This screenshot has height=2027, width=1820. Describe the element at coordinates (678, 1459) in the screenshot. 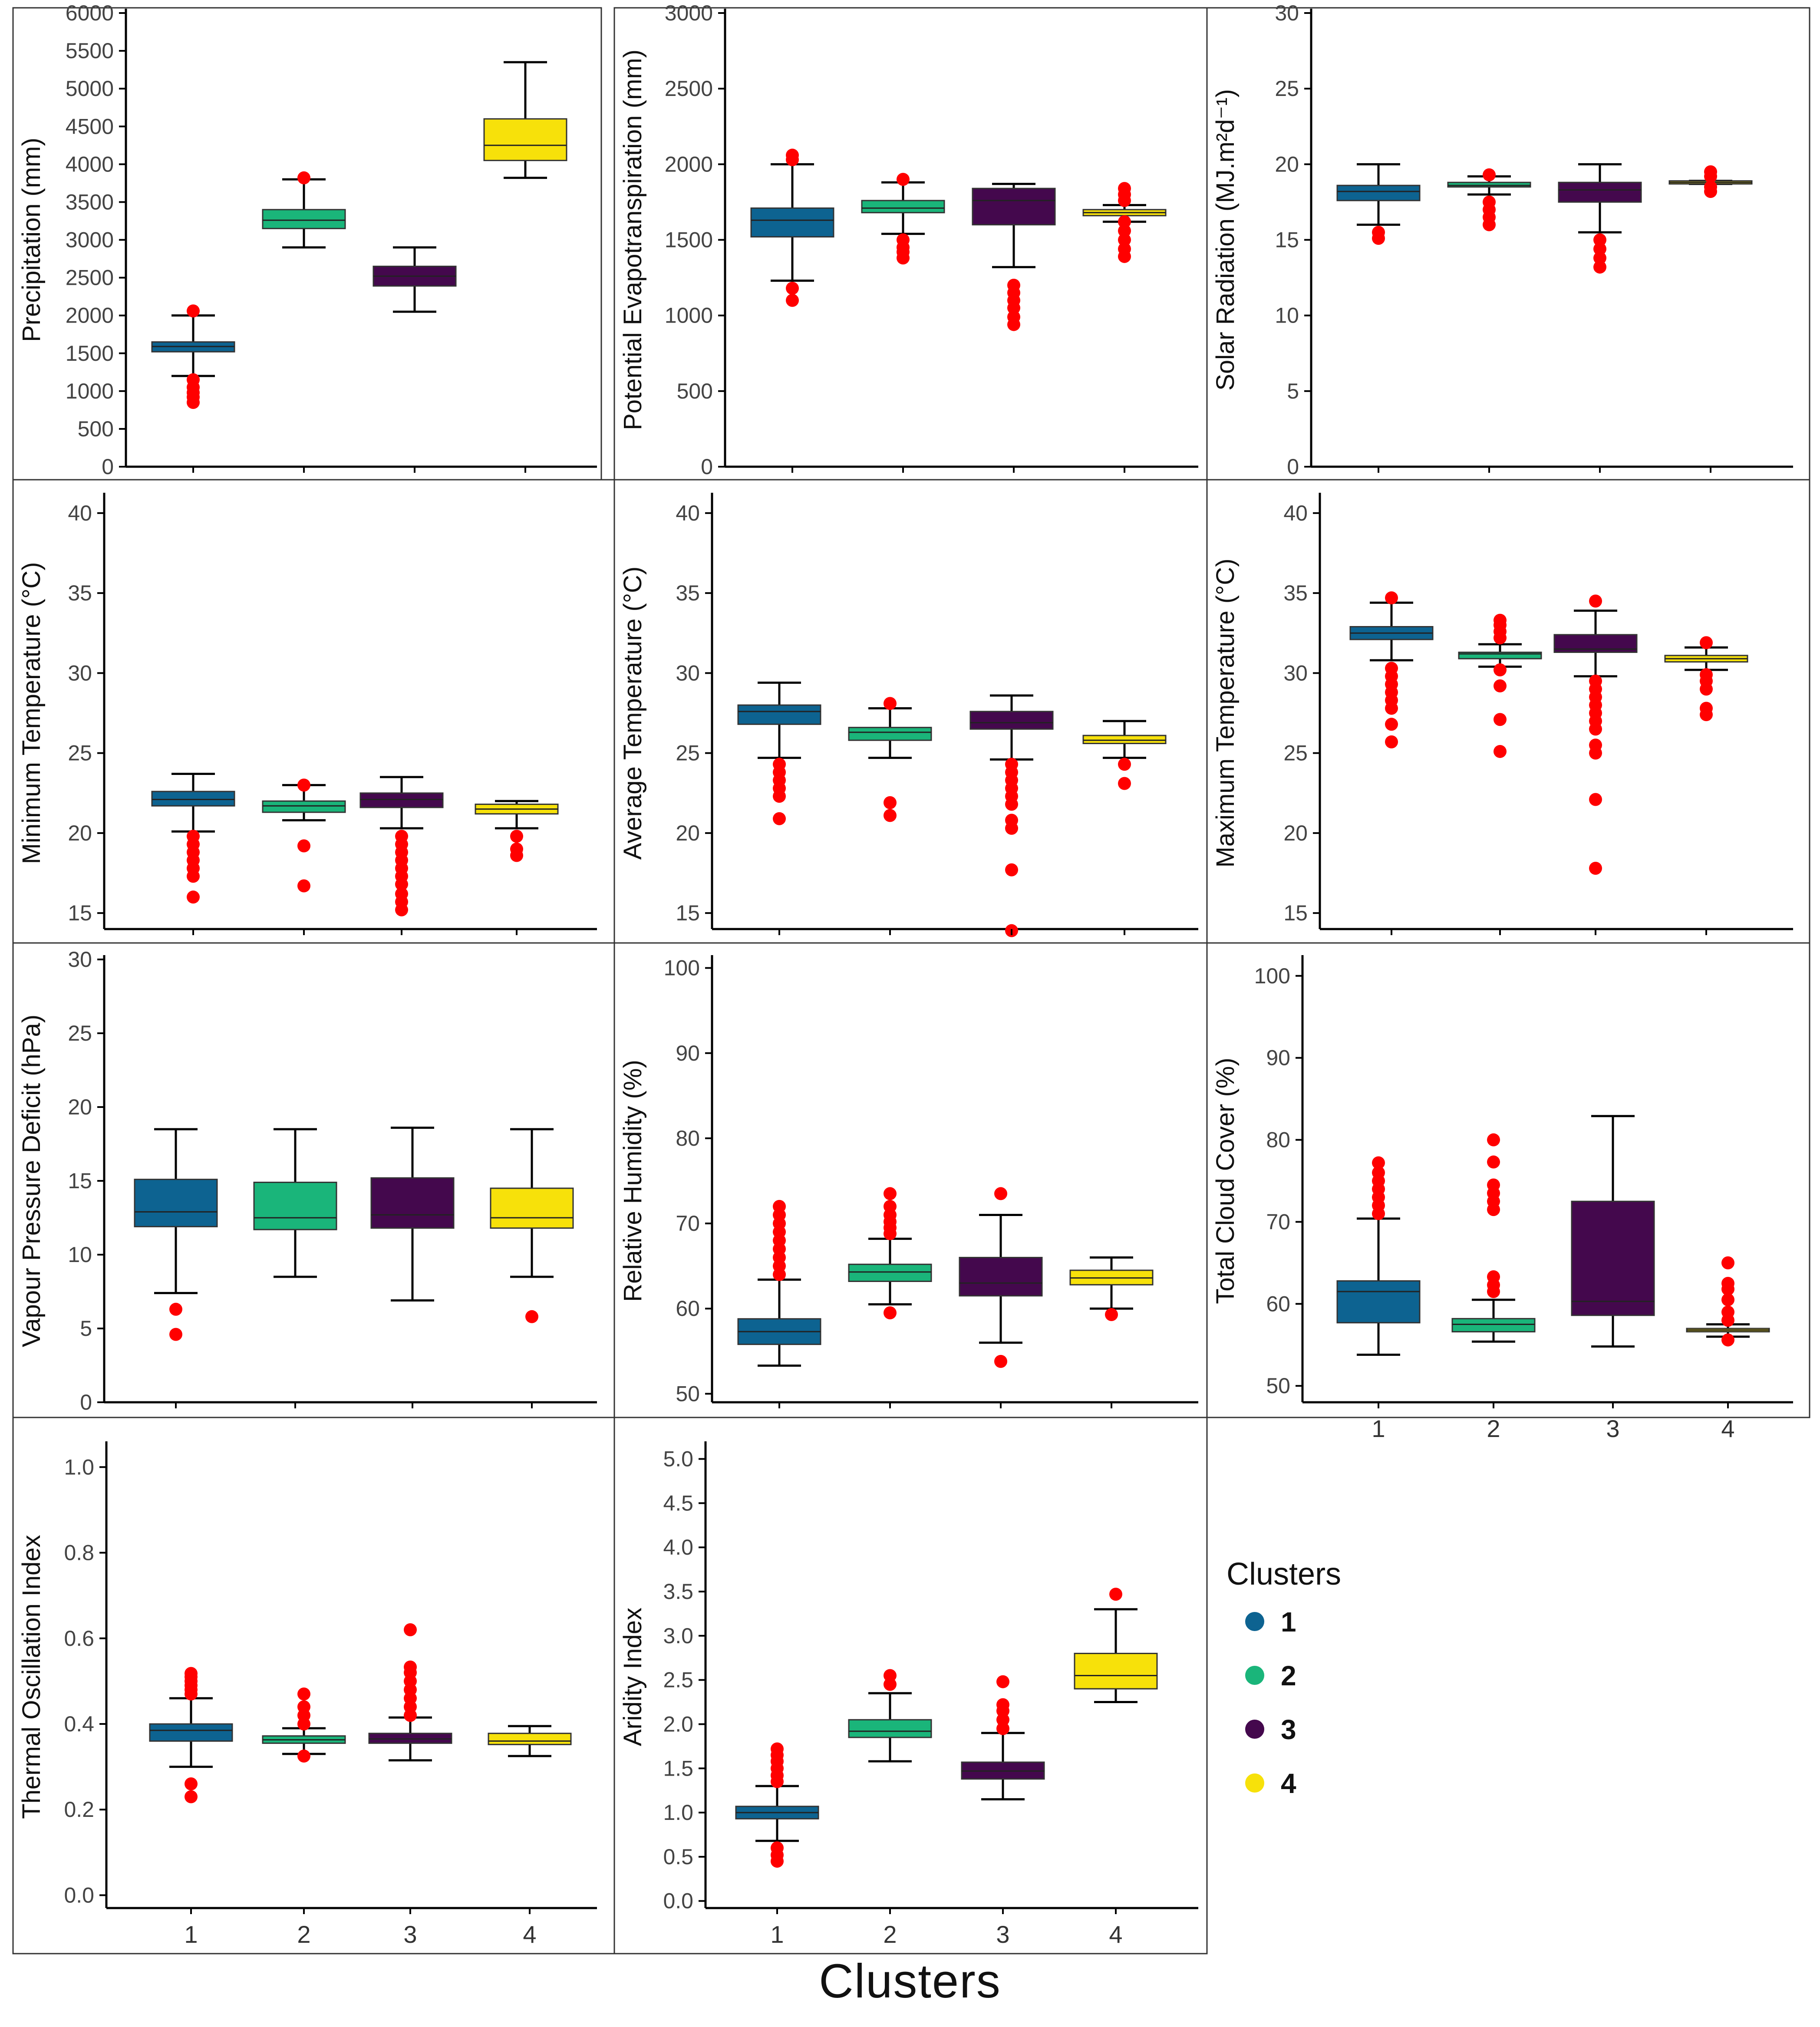

I see `y-tick-label: 5.0` at that location.